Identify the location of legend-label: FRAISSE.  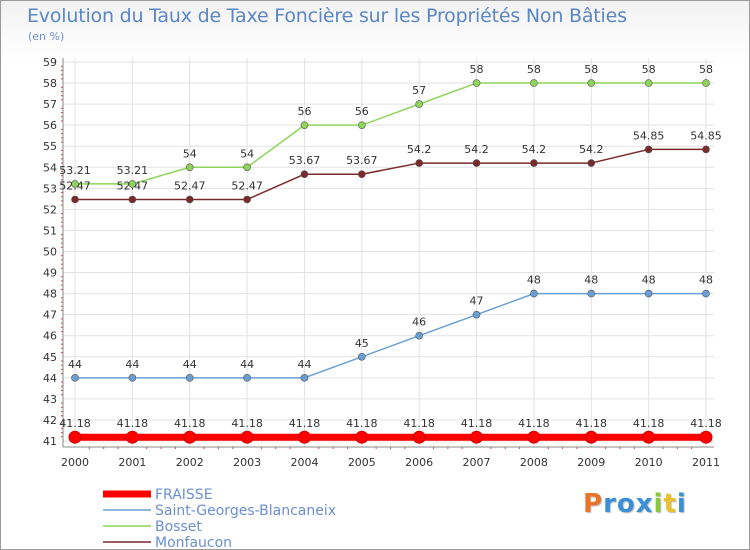
(184, 495).